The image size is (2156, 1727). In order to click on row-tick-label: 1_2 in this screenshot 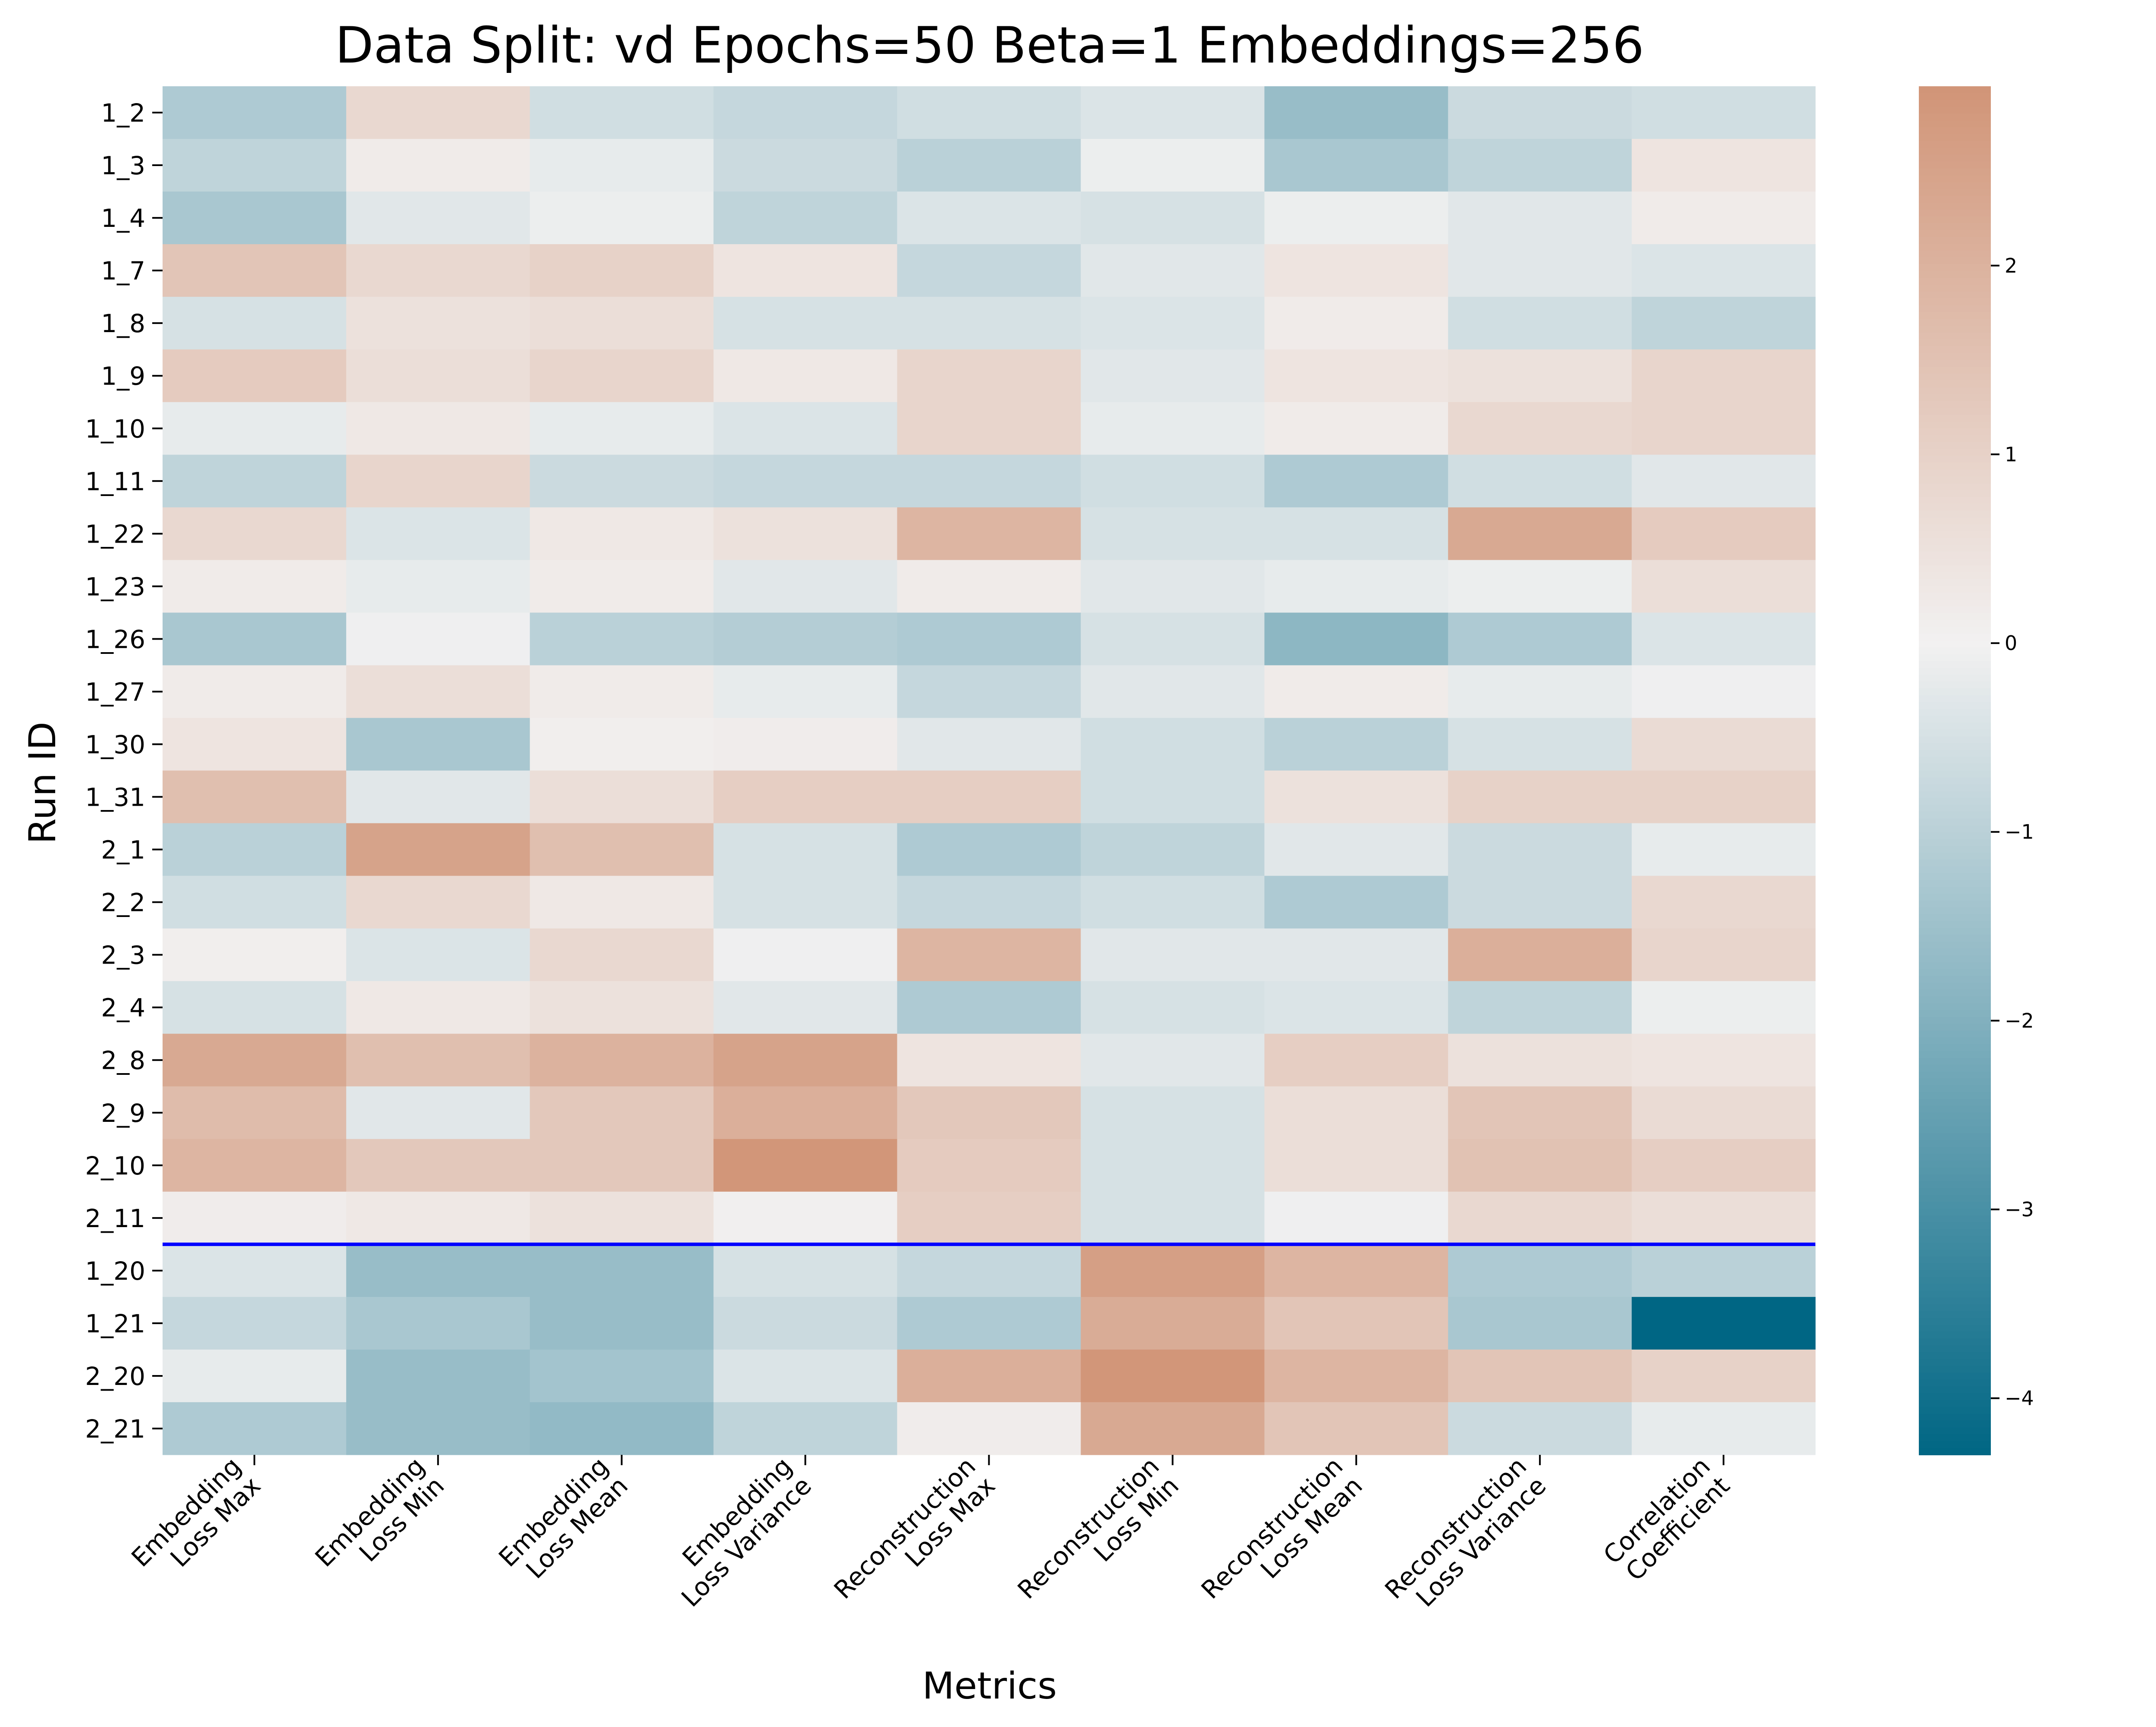, I will do `click(123, 113)`.